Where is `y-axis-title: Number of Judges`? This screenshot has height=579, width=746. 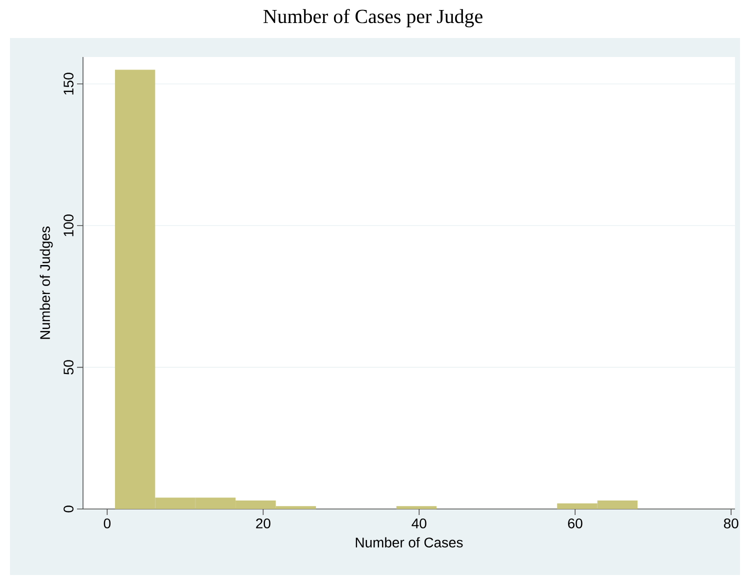
y-axis-title: Number of Judges is located at coordinates (46, 282).